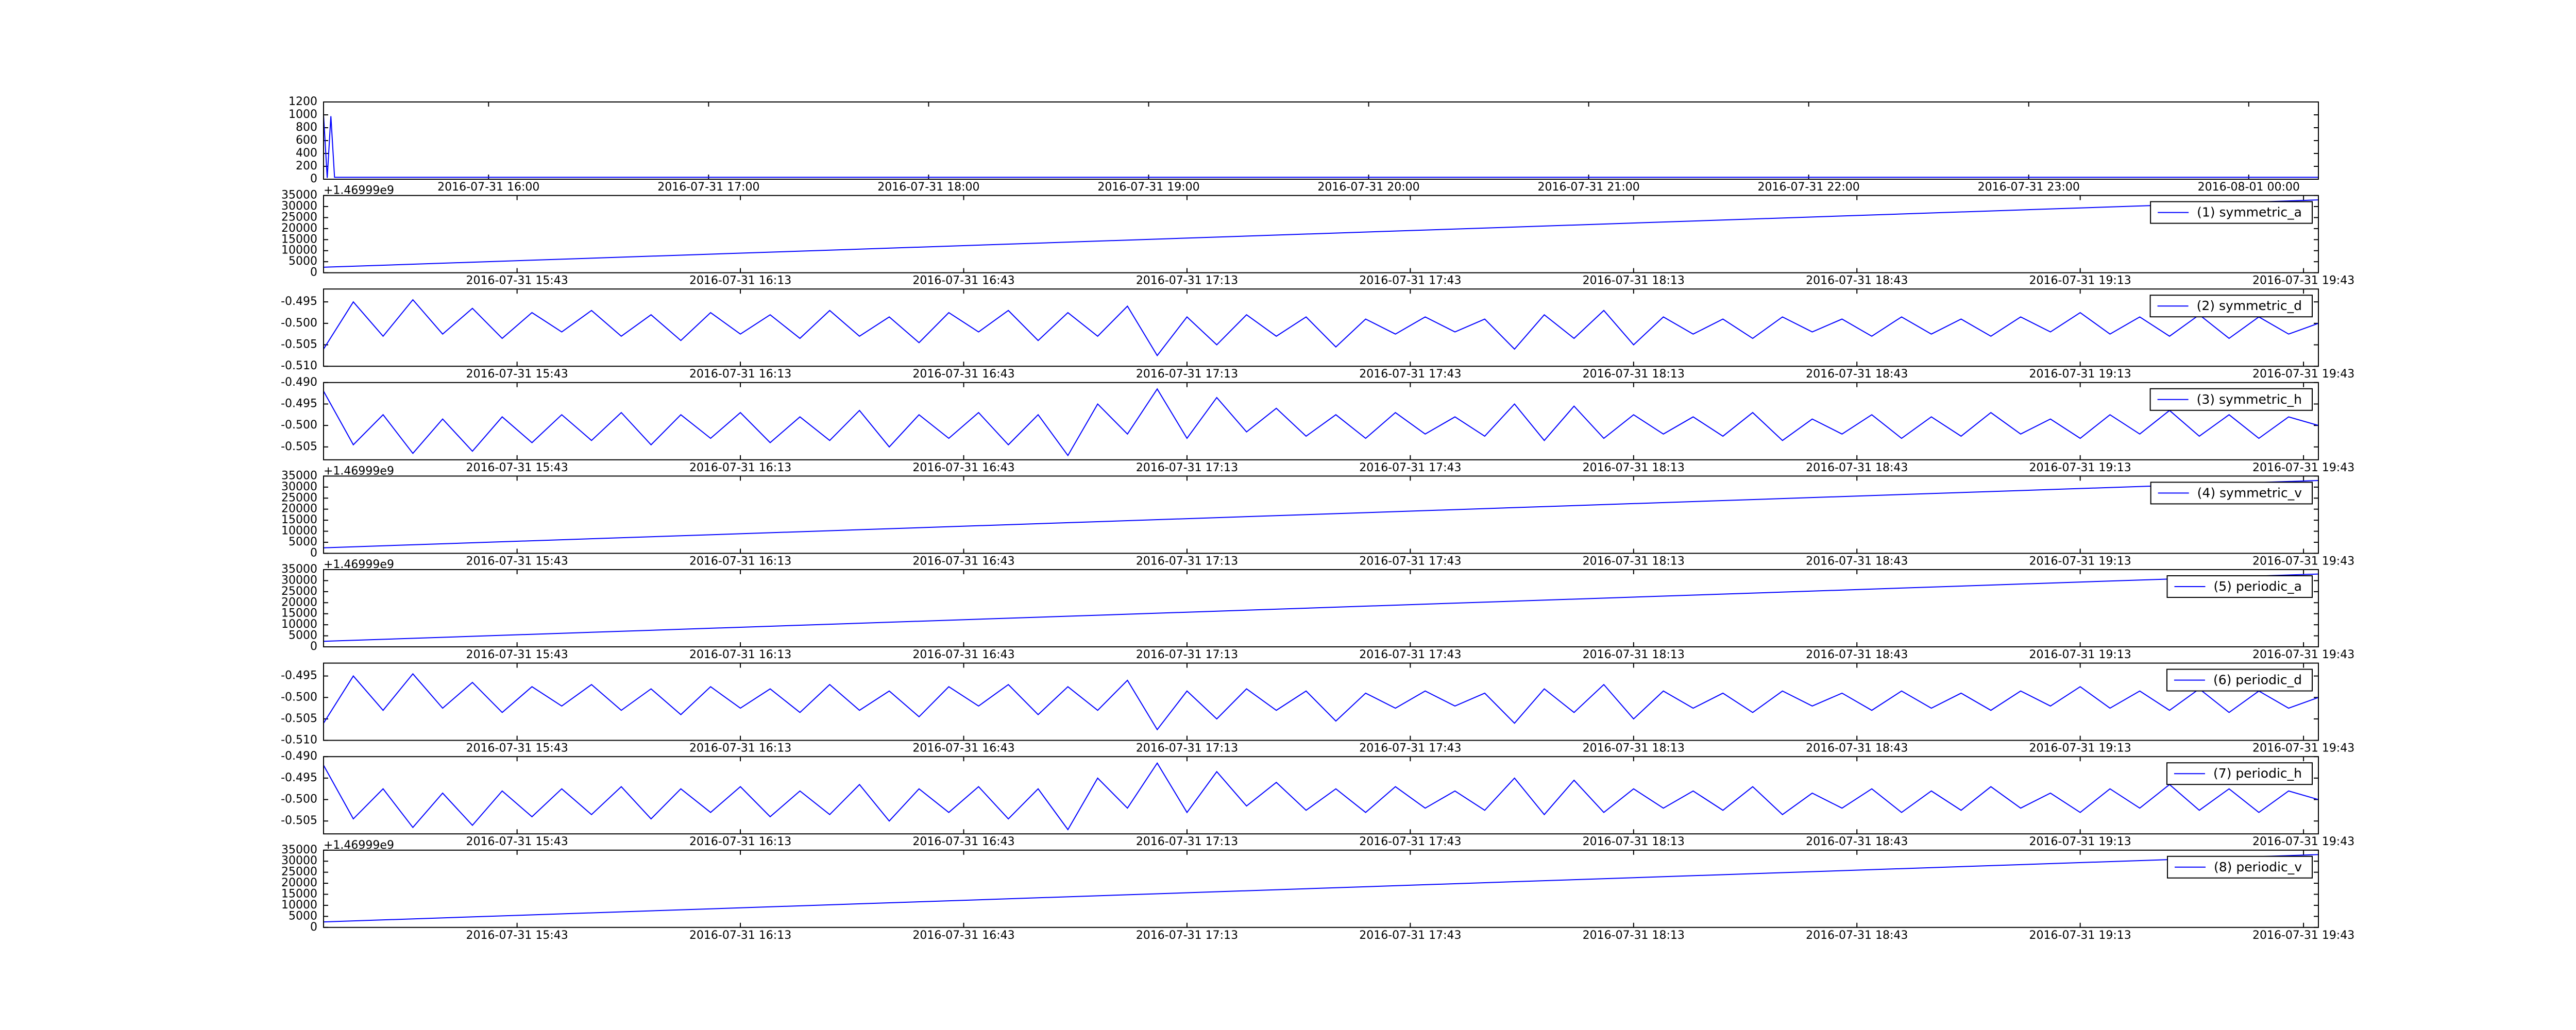 The image size is (2576, 1030). What do you see at coordinates (1588, 188) in the screenshot?
I see `x-tick-label: 2016-07-31 21:00` at bounding box center [1588, 188].